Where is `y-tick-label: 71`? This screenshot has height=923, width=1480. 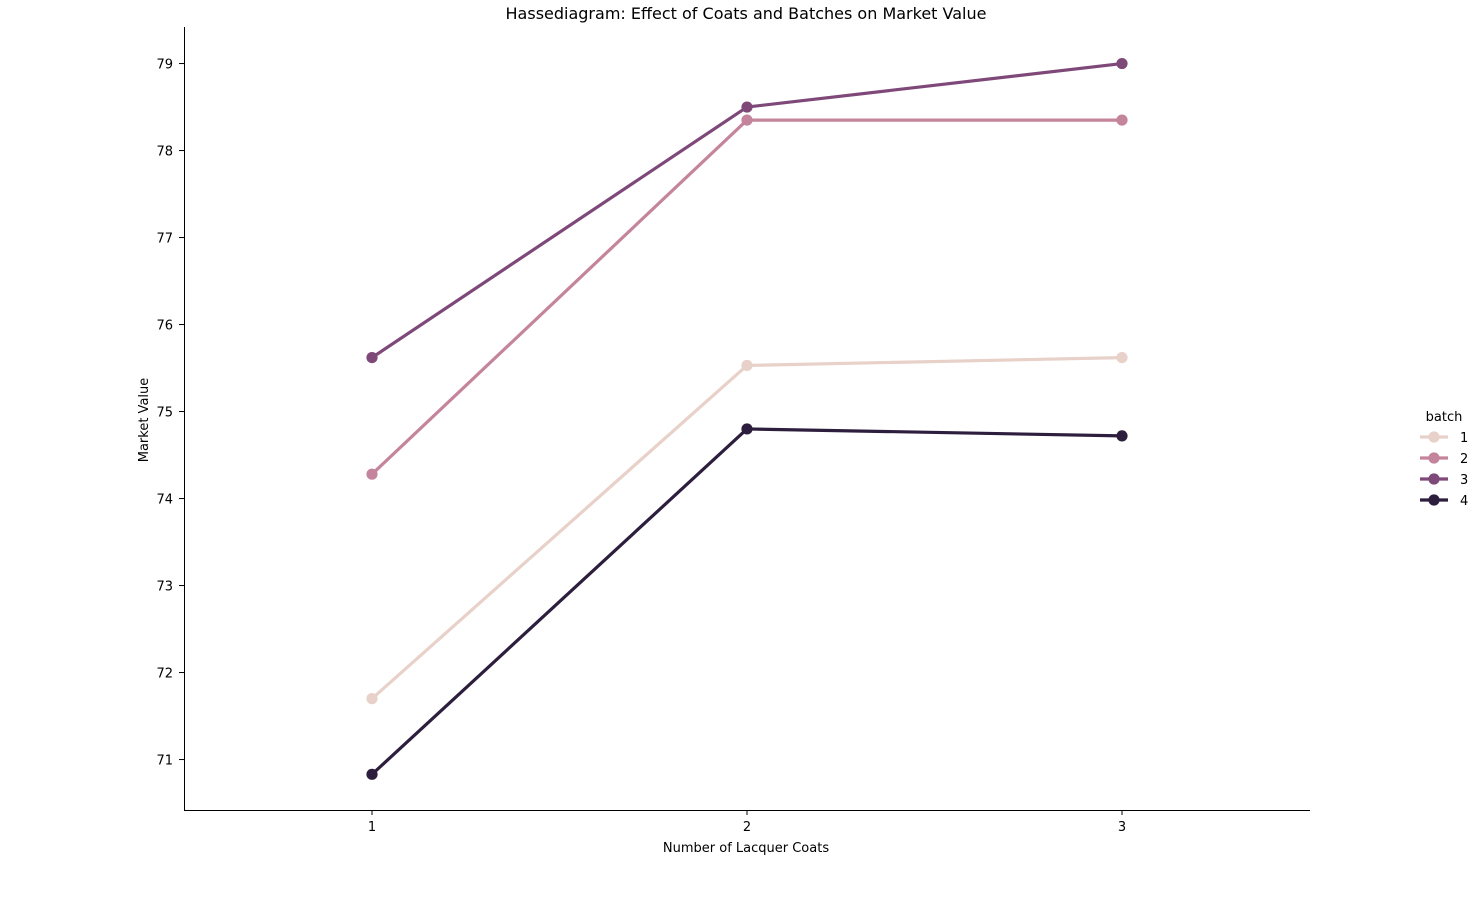 y-tick-label: 71 is located at coordinates (164, 761).